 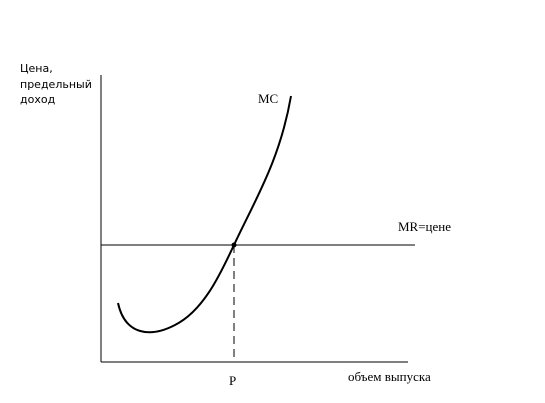 What do you see at coordinates (232, 380) in the screenshot?
I see `point-label: P` at bounding box center [232, 380].